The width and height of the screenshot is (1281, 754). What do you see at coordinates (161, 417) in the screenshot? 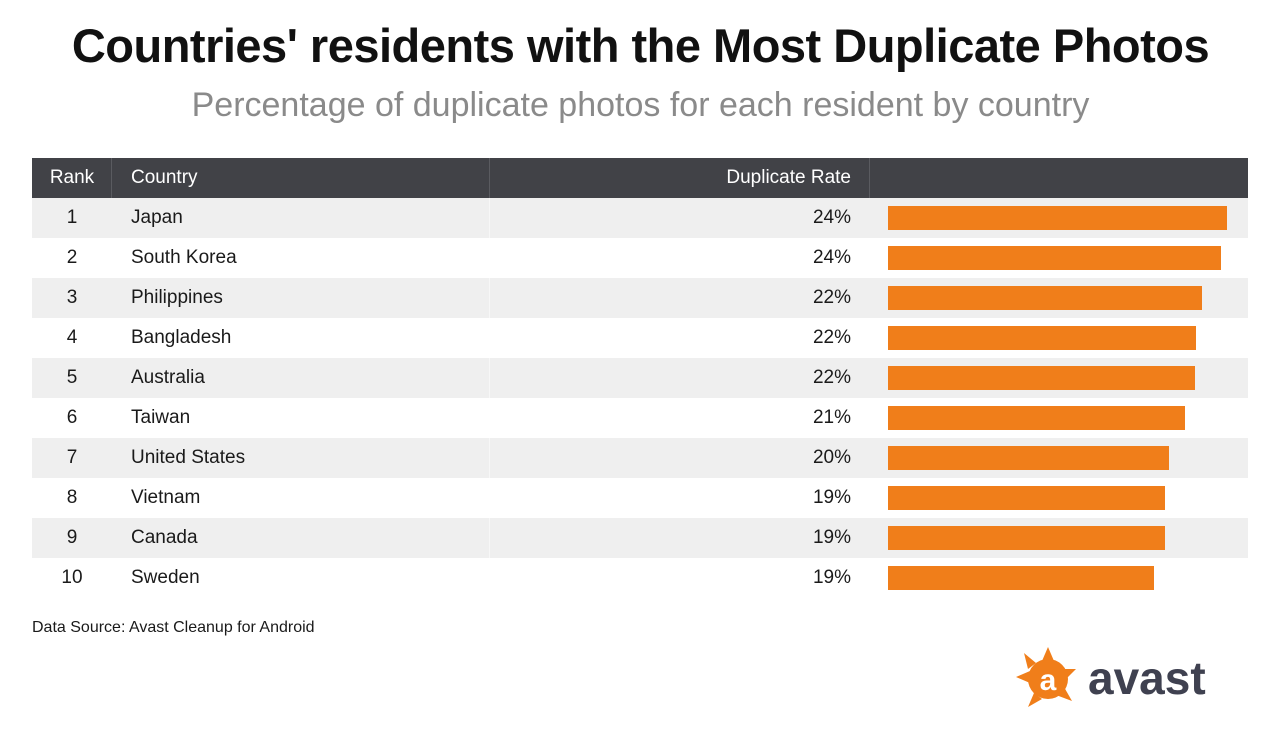
I see `country-cell: Taiwan` at bounding box center [161, 417].